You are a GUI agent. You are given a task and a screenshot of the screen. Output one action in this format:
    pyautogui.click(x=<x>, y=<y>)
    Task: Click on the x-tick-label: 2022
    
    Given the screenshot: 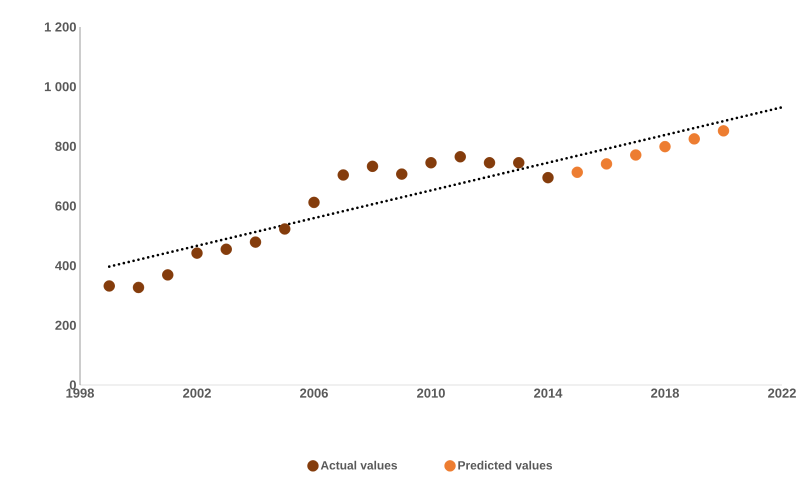 What is the action you would take?
    pyautogui.click(x=782, y=393)
    